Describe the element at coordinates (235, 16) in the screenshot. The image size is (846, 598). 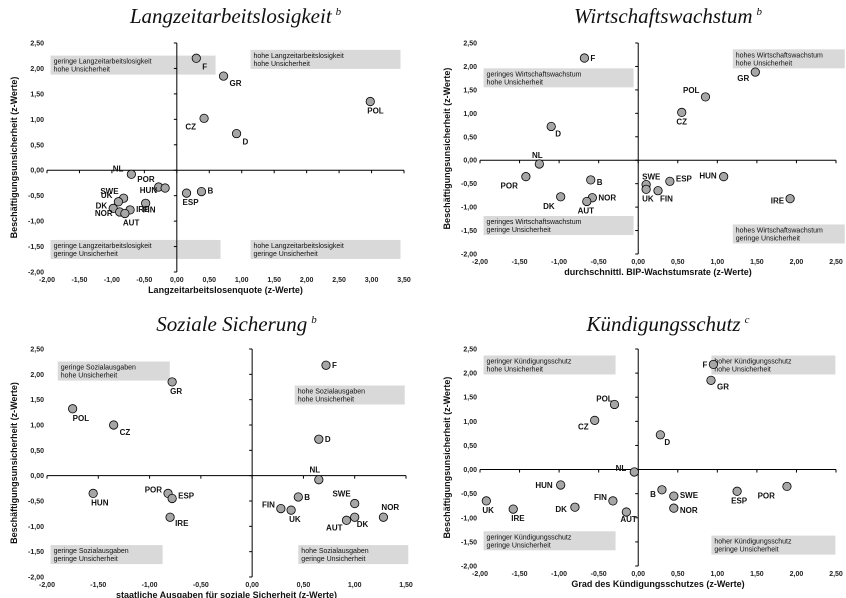
I see `chart-title: Langzeitarbeitslosigkeit b` at that location.